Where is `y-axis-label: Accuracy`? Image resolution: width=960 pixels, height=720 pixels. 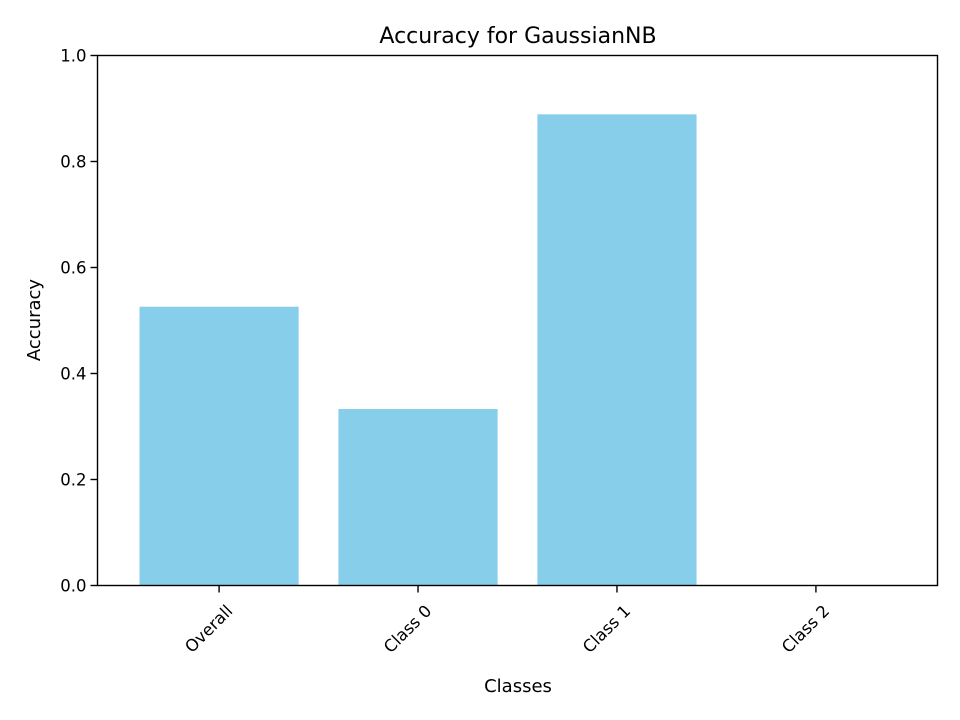 y-axis-label: Accuracy is located at coordinates (34, 320).